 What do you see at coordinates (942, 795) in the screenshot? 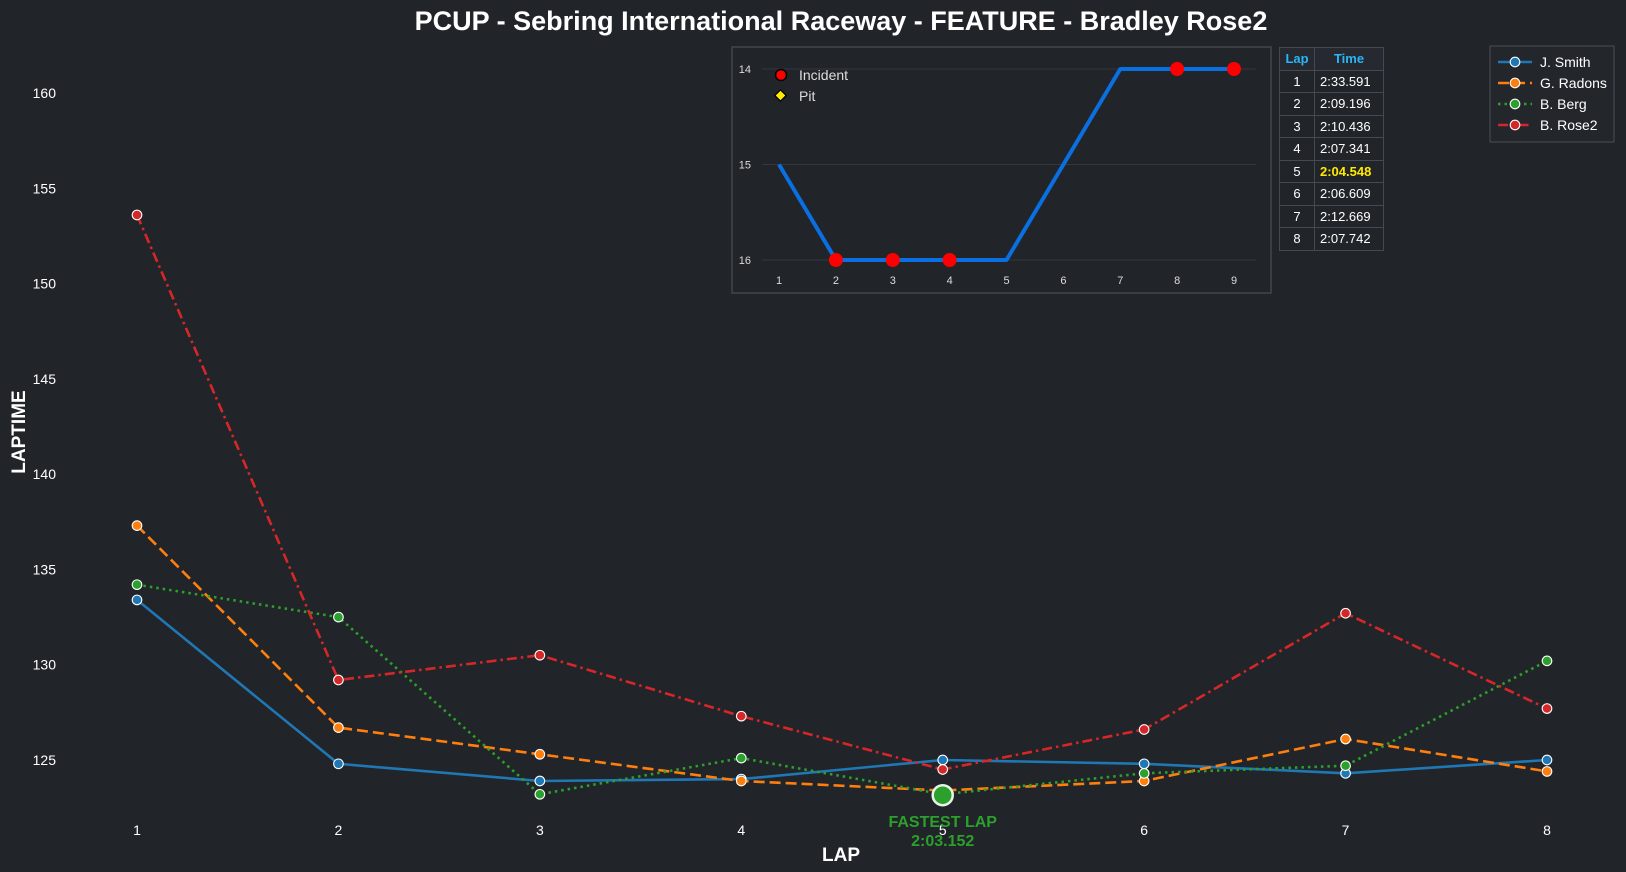
I see `fastest-lap-marker` at bounding box center [942, 795].